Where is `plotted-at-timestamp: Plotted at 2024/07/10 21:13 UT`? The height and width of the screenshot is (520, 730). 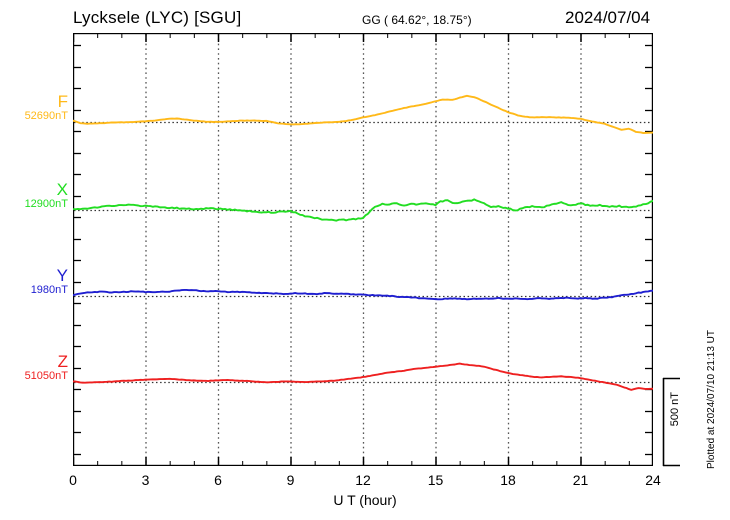 plotted-at-timestamp: Plotted at 2024/07/10 21:13 UT is located at coordinates (711, 399).